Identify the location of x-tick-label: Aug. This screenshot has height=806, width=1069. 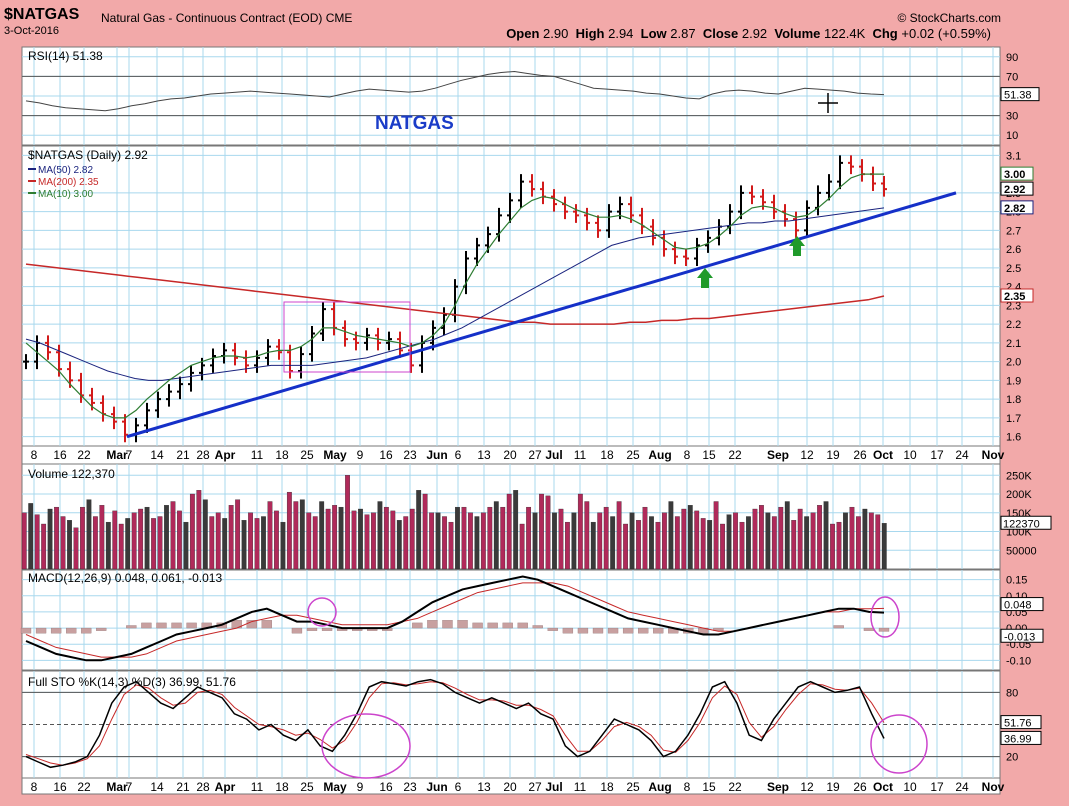
(659, 787).